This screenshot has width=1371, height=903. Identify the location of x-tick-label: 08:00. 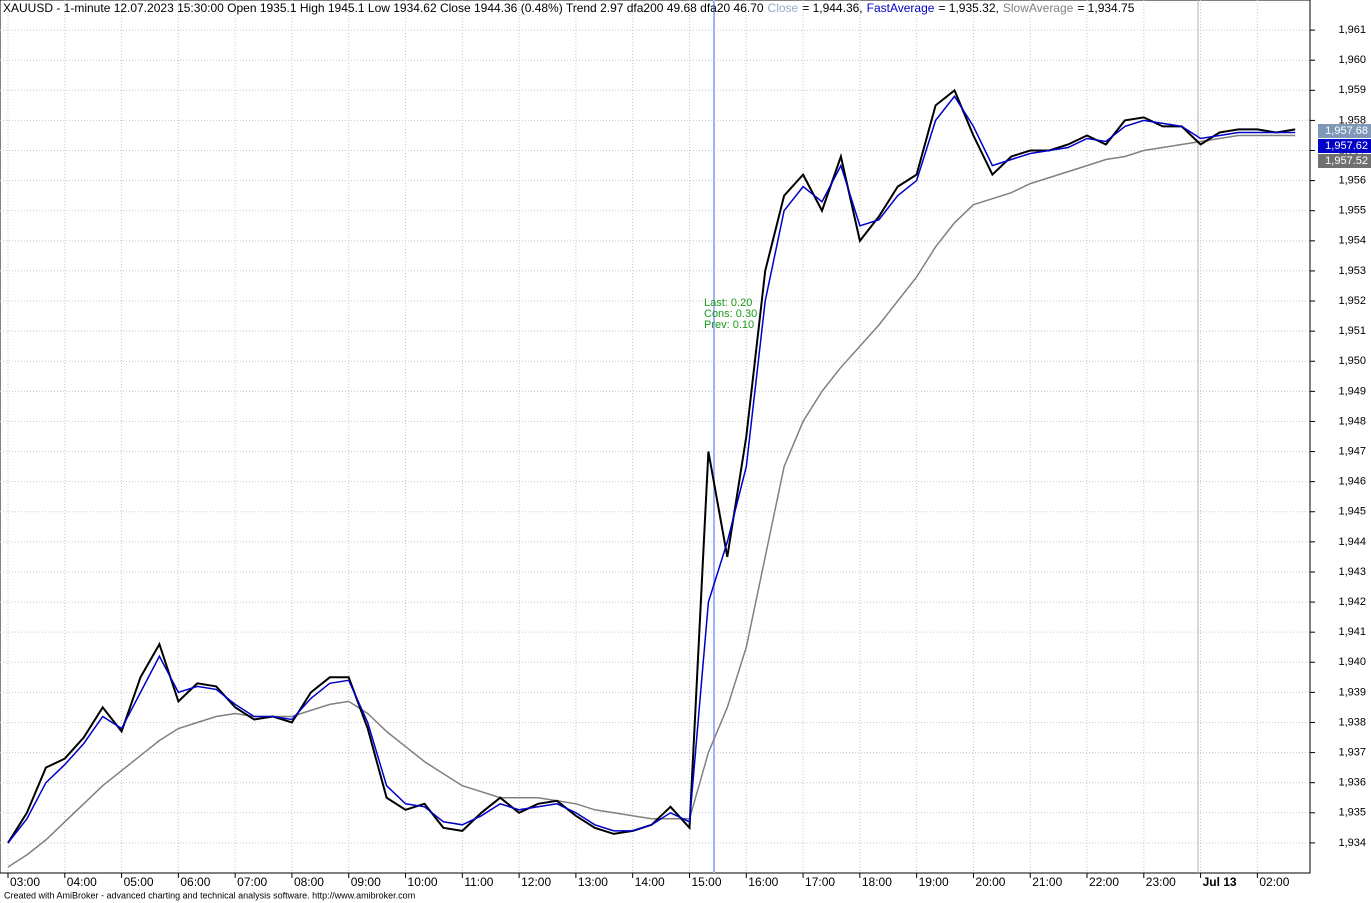
(309, 882).